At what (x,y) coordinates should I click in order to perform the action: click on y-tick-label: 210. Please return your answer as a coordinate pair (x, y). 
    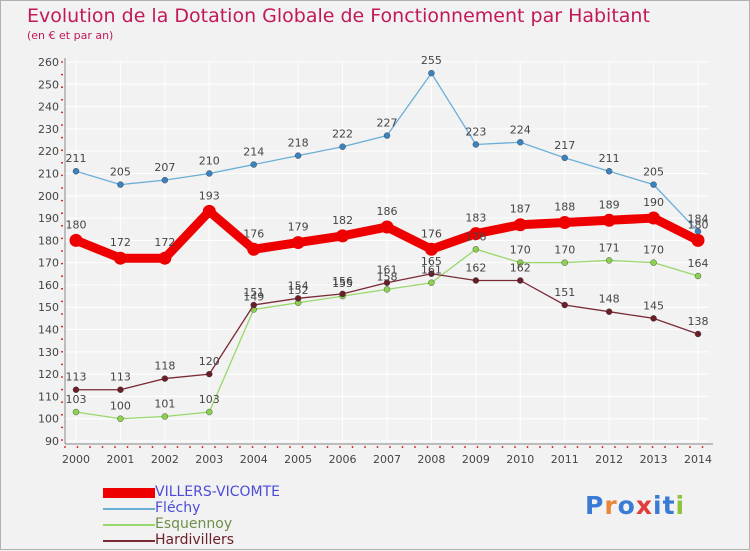
    Looking at the image, I should click on (48, 173).